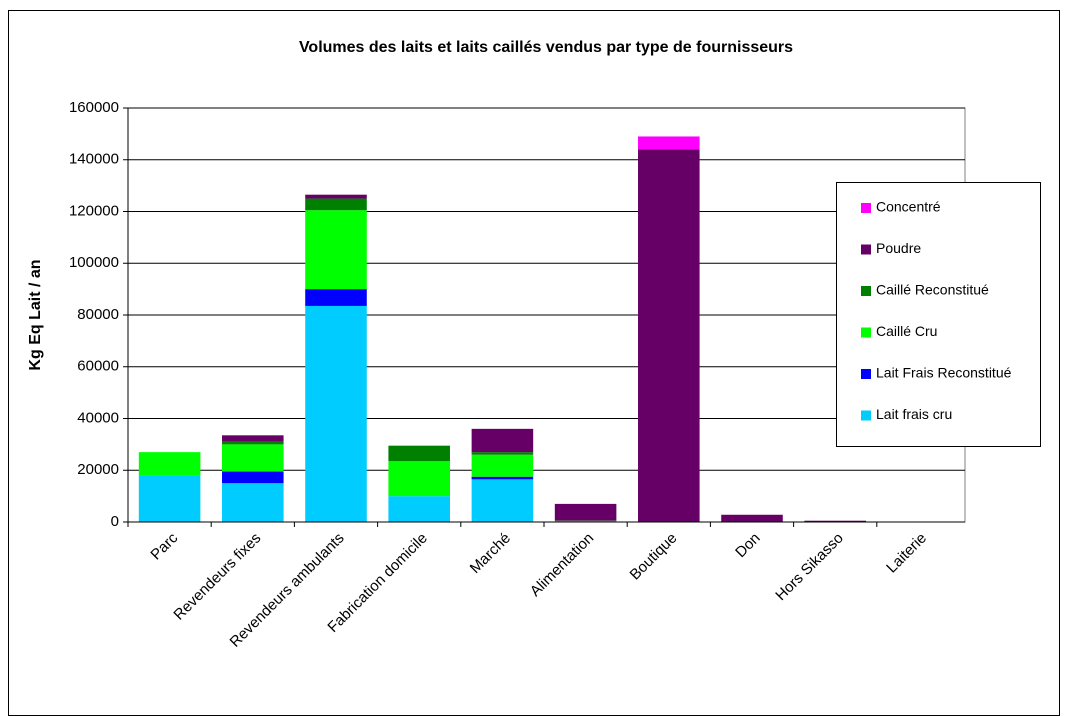 The height and width of the screenshot is (716, 1068). I want to click on legend-label: Caillé Reconstitué, so click(932, 290).